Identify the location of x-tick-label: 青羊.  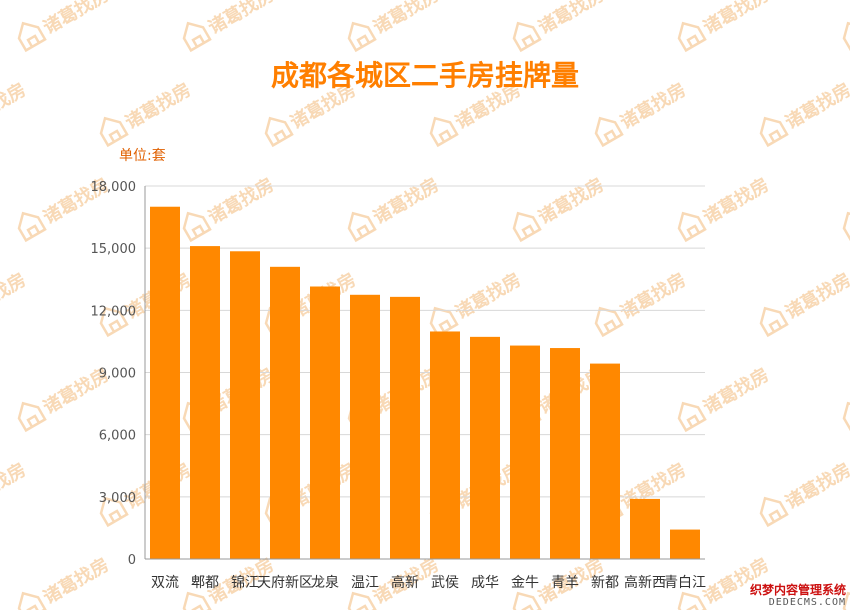
(565, 583).